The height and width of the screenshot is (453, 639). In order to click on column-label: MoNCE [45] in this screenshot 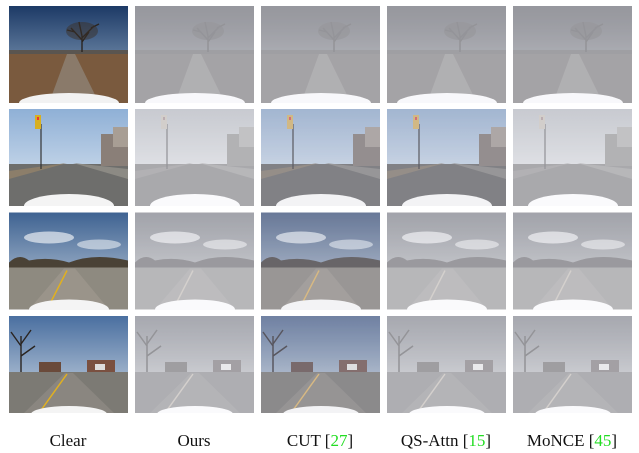, I will do `click(572, 440)`.